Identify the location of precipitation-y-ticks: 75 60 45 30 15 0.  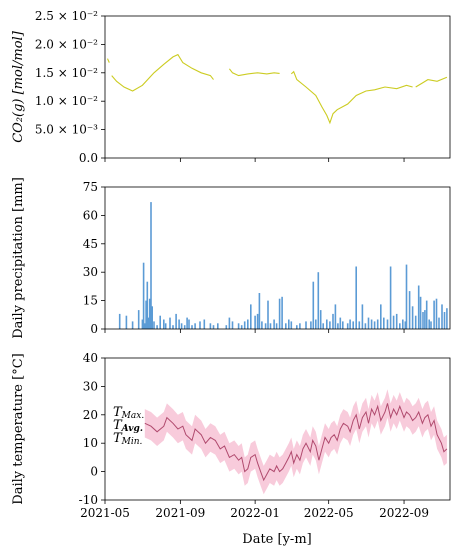
(94, 258).